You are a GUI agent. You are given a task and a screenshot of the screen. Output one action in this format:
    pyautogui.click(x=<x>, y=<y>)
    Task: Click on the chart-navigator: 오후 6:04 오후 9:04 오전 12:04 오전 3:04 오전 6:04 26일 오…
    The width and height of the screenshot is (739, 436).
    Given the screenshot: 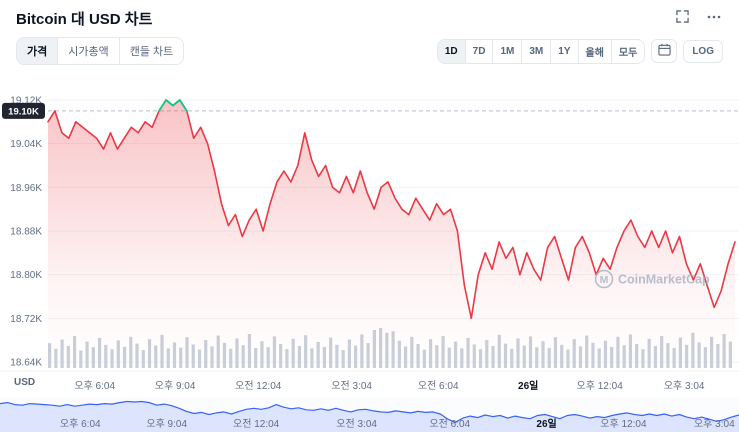 What is the action you would take?
    pyautogui.click(x=369, y=415)
    